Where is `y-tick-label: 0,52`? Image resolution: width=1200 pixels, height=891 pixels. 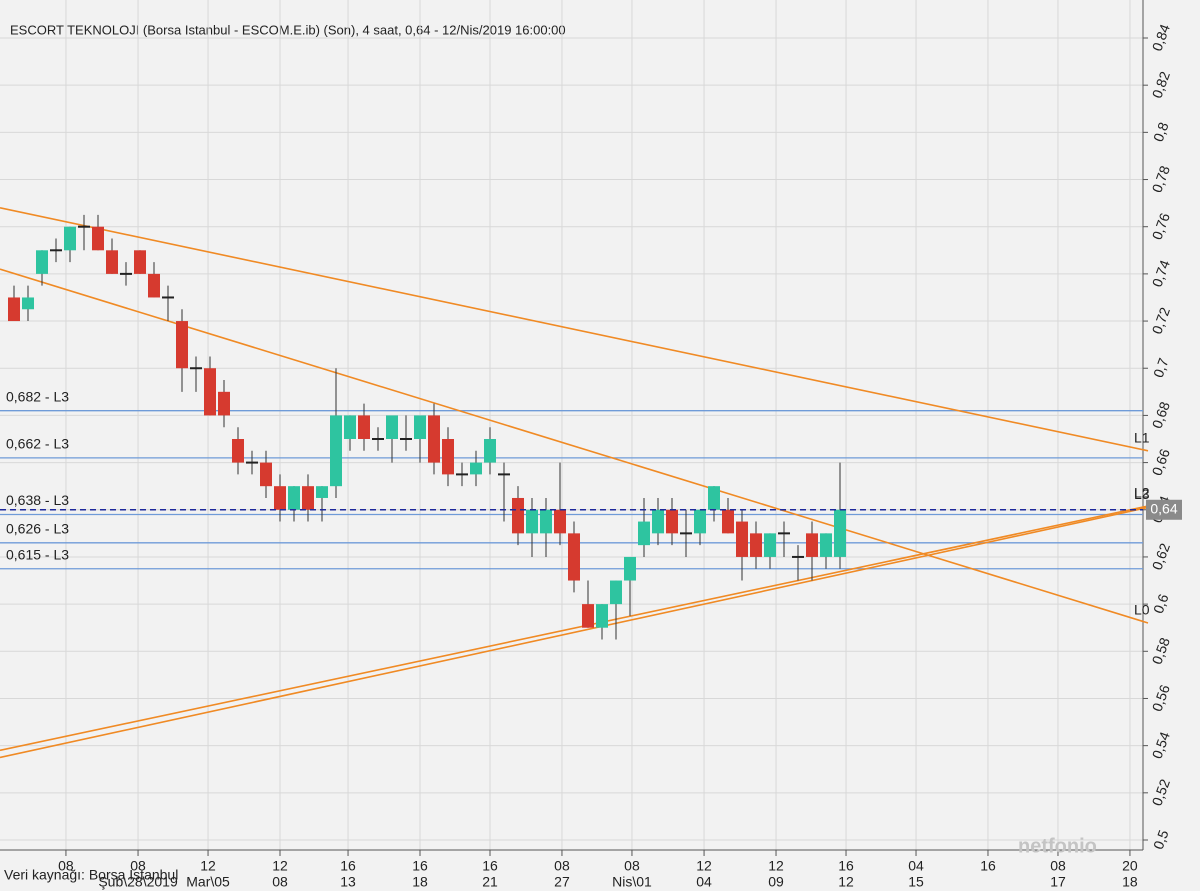 y-tick-label: 0,52 is located at coordinates (1161, 792).